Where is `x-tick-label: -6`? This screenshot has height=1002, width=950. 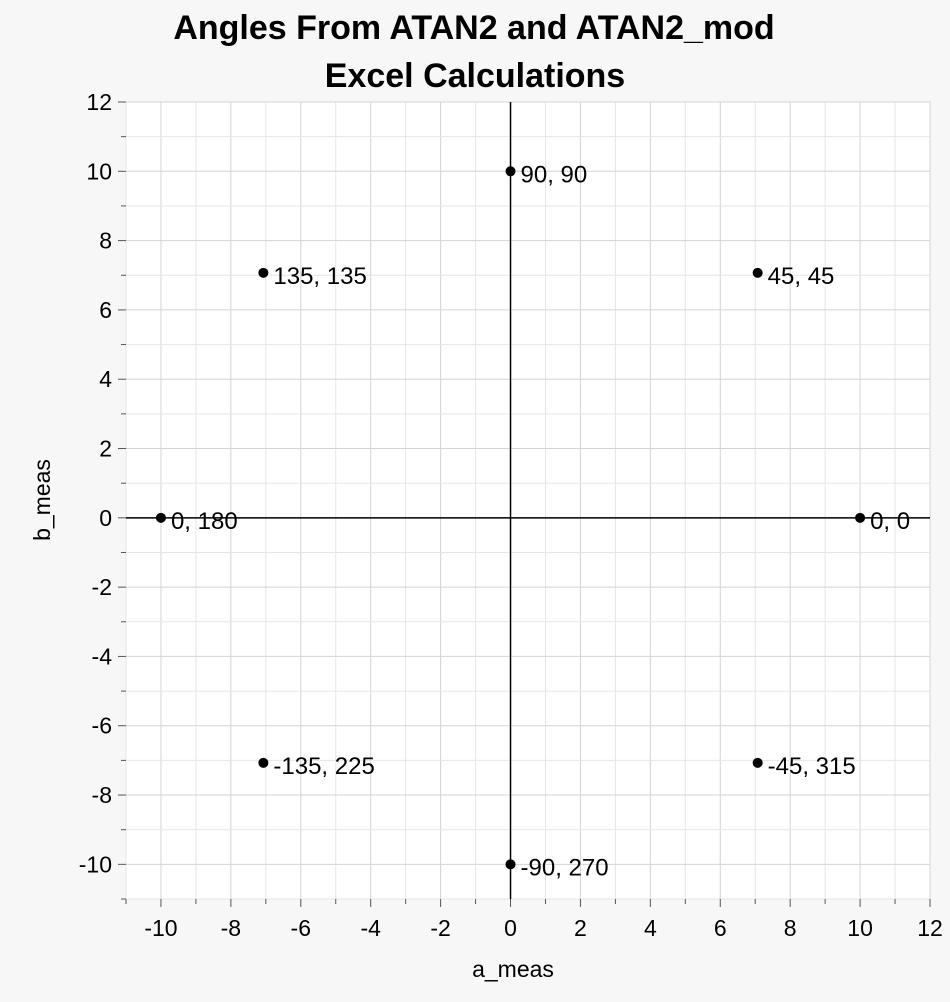 x-tick-label: -6 is located at coordinates (301, 928).